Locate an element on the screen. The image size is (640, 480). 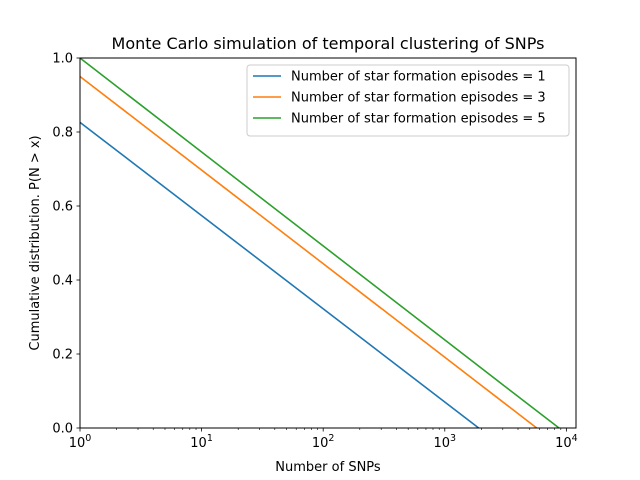
legend-label: Number of star formation episodes = 5 is located at coordinates (418, 119).